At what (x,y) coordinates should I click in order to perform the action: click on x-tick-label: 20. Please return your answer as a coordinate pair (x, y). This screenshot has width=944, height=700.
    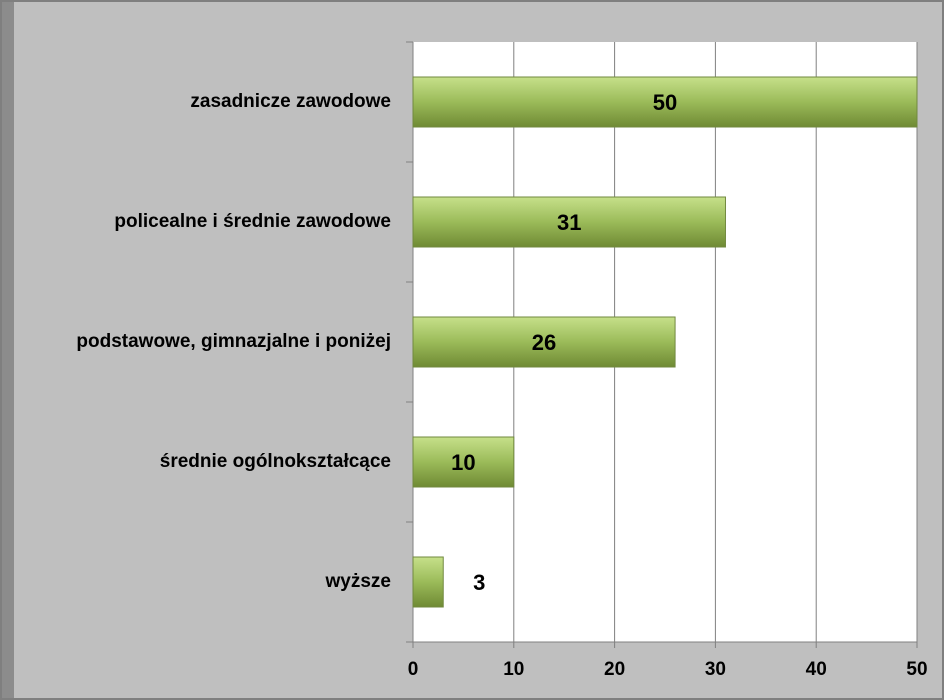
    Looking at the image, I should click on (614, 669).